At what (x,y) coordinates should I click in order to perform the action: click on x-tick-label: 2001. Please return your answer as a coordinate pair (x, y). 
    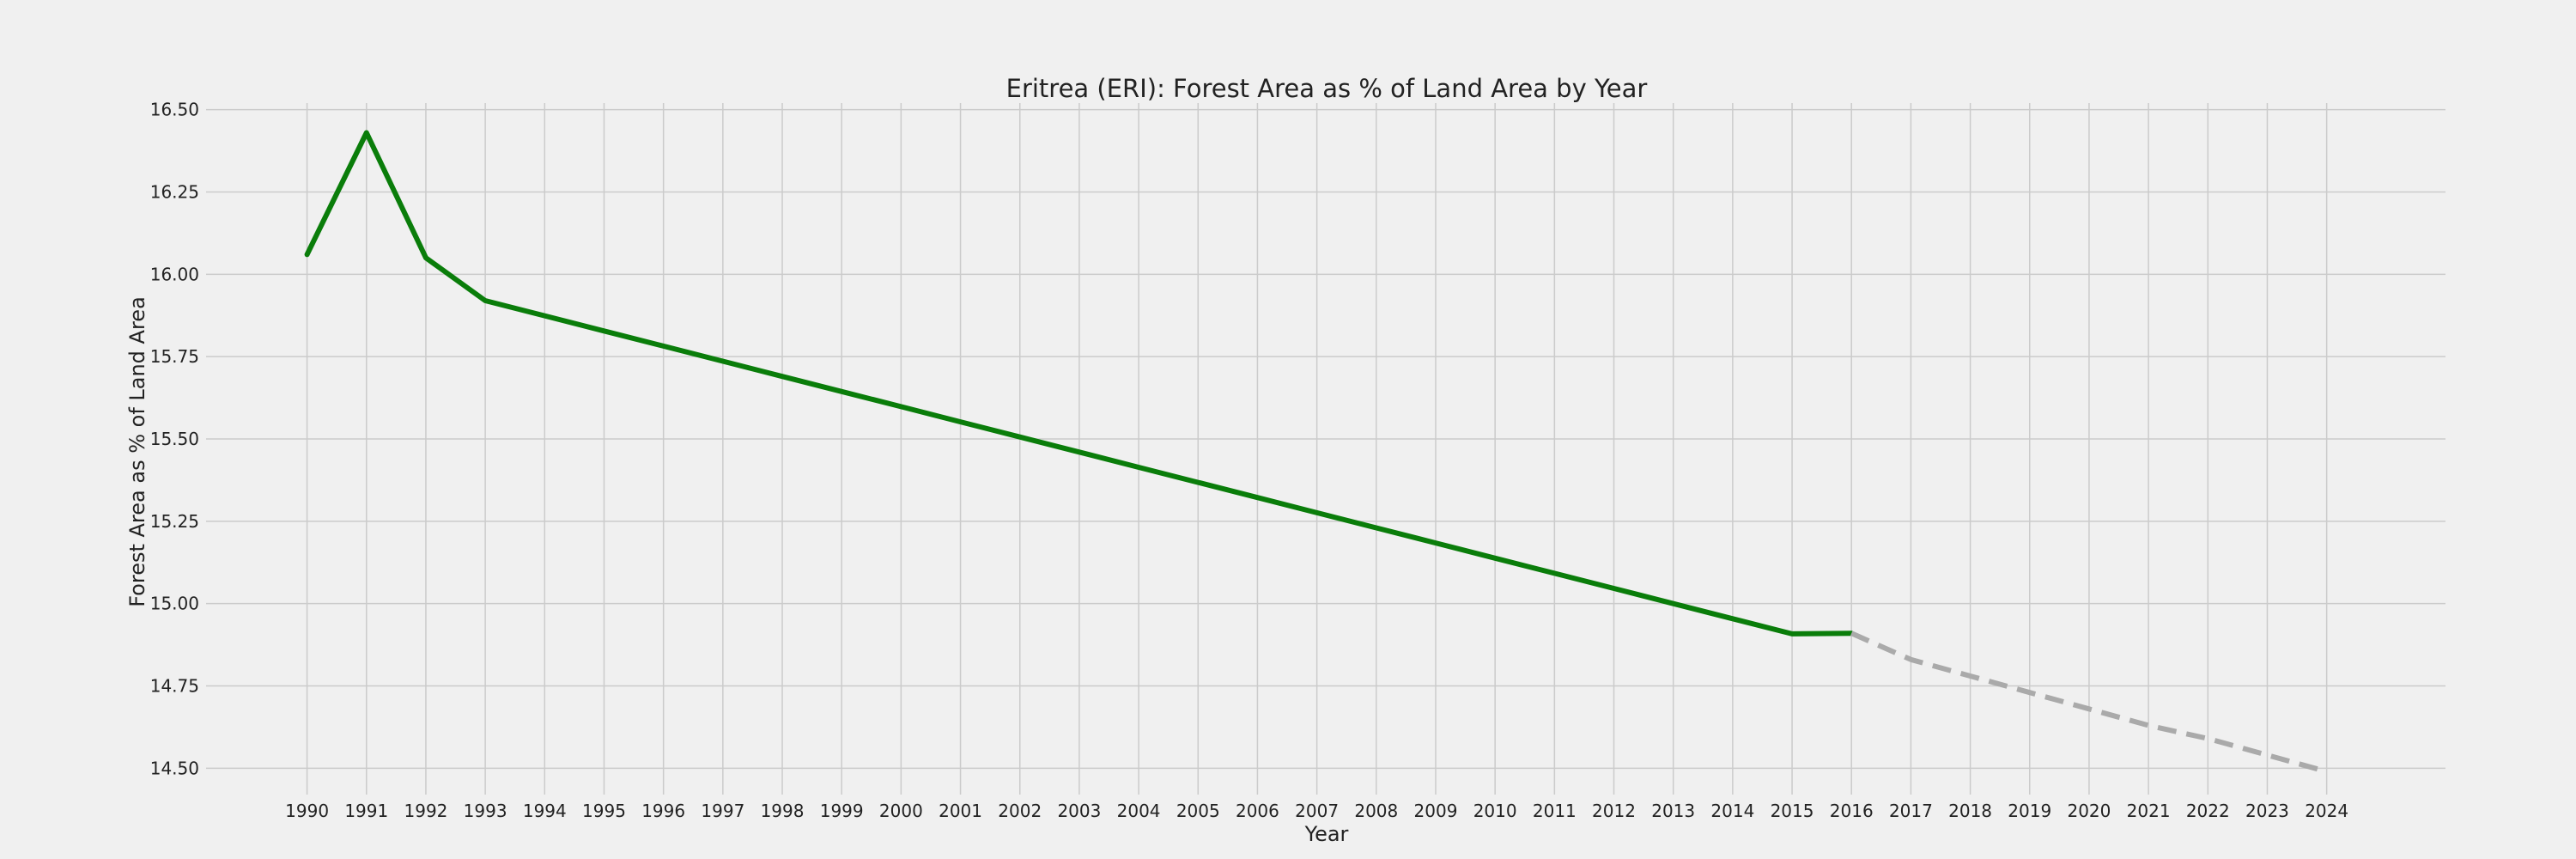
    Looking at the image, I should click on (961, 811).